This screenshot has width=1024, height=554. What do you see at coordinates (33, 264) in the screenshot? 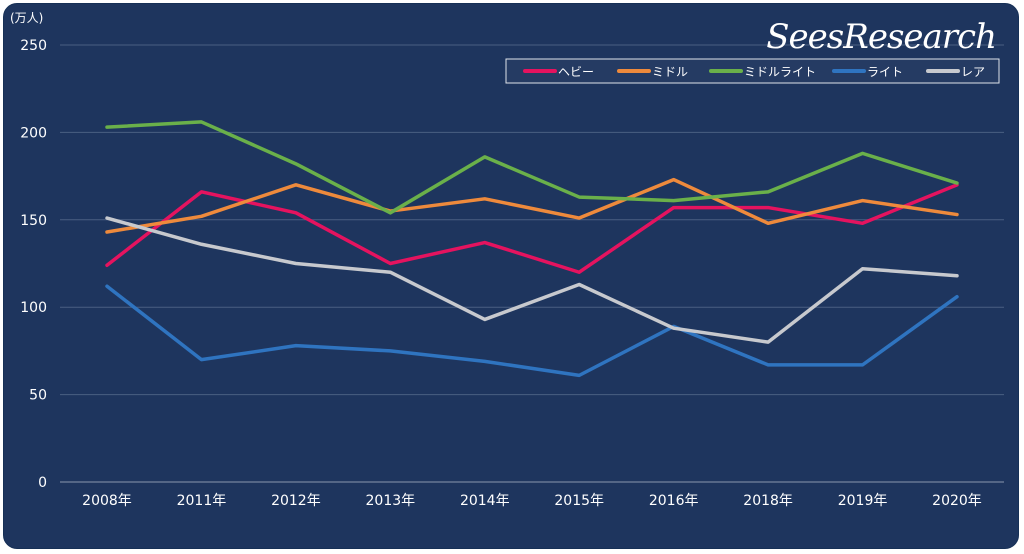
I see `y-axis-ticks: 0 50 100 150 200 250` at bounding box center [33, 264].